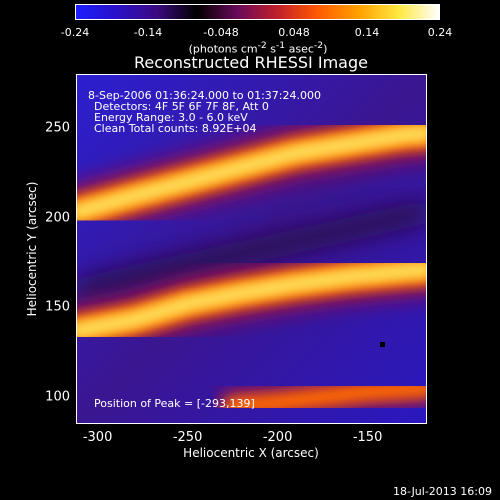 The image size is (500, 500). I want to click on annotation-time-range: 8-Sep-2006 01:36:24.000 to 01:37:24.000, so click(204, 95).